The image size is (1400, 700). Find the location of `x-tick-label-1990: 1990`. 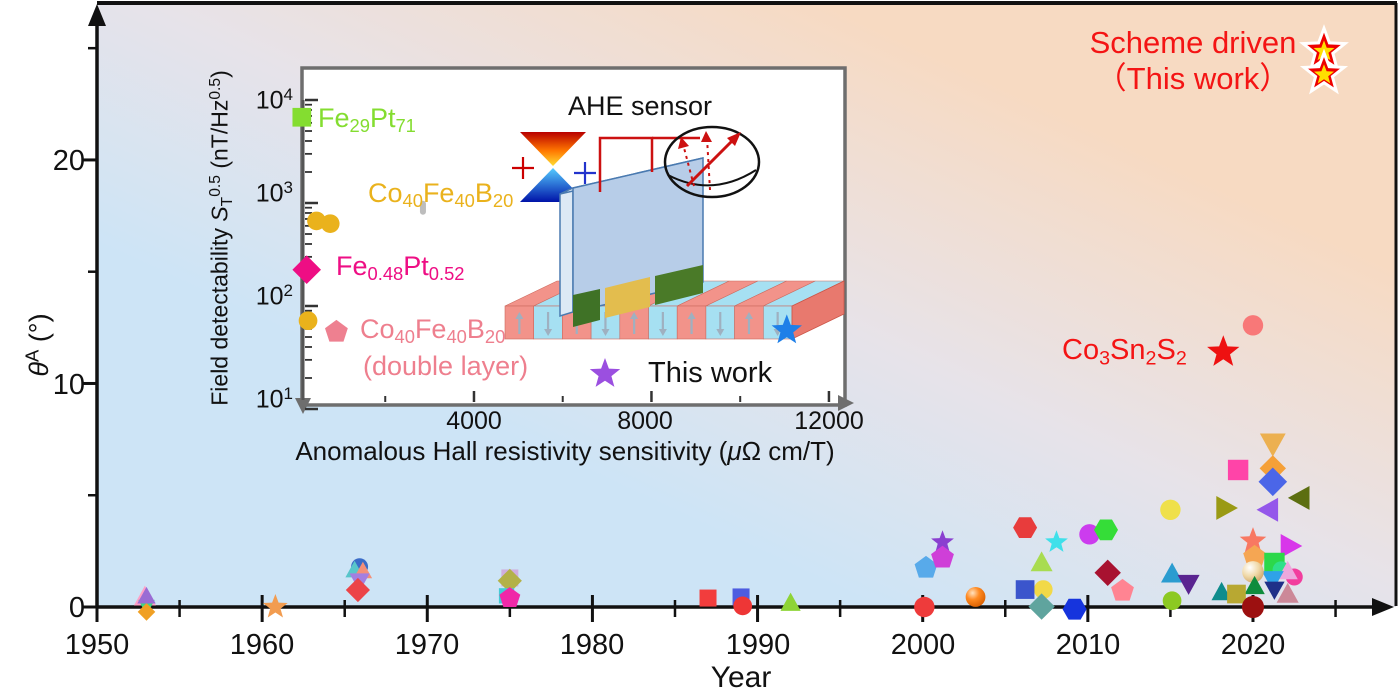

x-tick-label-1990: 1990 is located at coordinates (758, 645).